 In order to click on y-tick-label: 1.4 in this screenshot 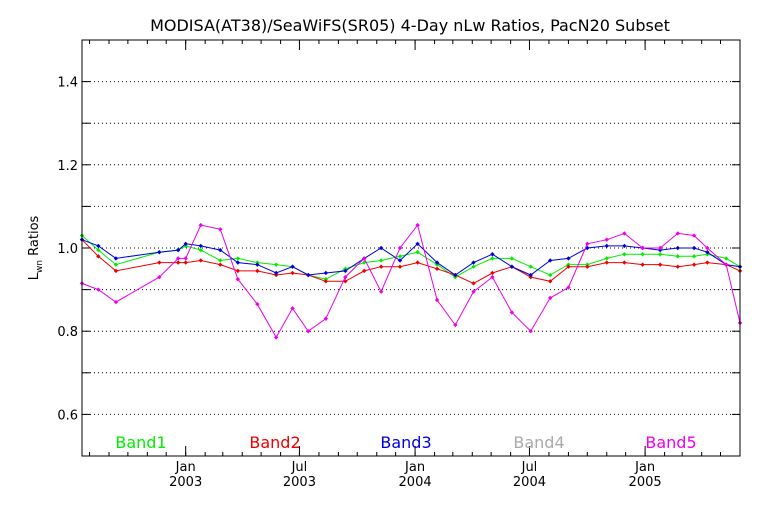, I will do `click(67, 83)`.